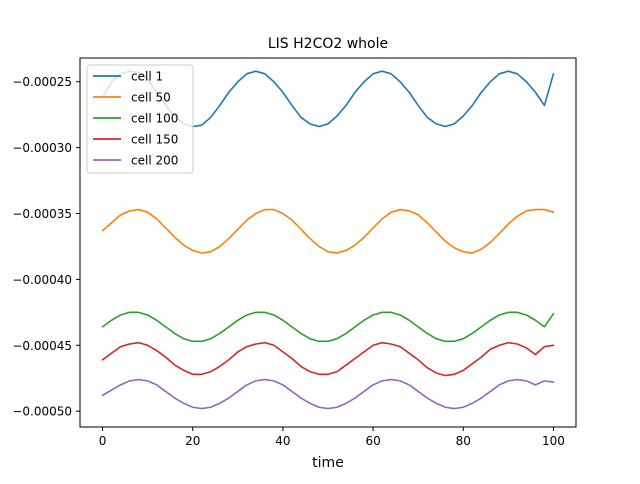 The height and width of the screenshot is (484, 640). What do you see at coordinates (463, 441) in the screenshot?
I see `x-tick-label: 80` at bounding box center [463, 441].